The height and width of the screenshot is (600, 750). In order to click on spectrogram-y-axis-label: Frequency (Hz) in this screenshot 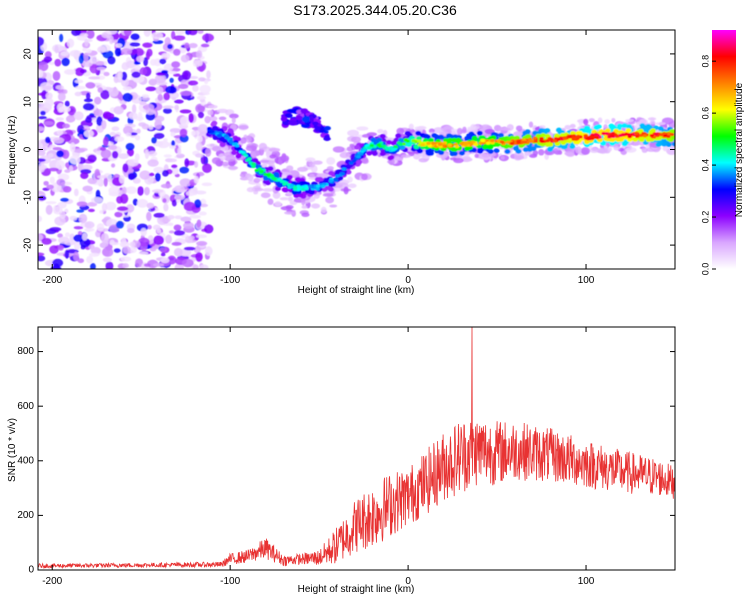, I will do `click(12, 150)`.